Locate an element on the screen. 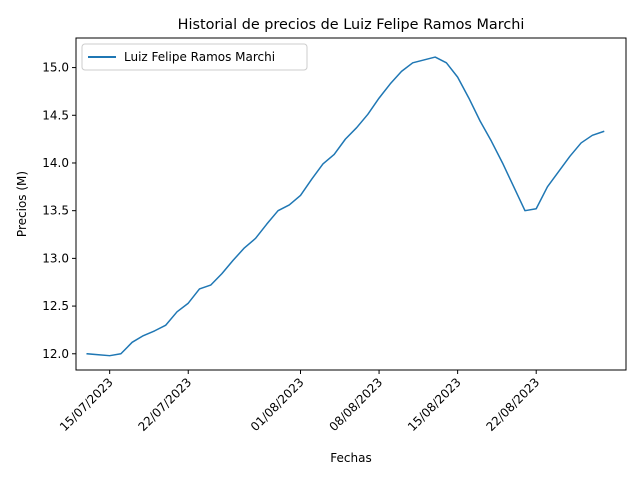  legend-label: Luiz Felipe Ramos Marchi is located at coordinates (199, 57).